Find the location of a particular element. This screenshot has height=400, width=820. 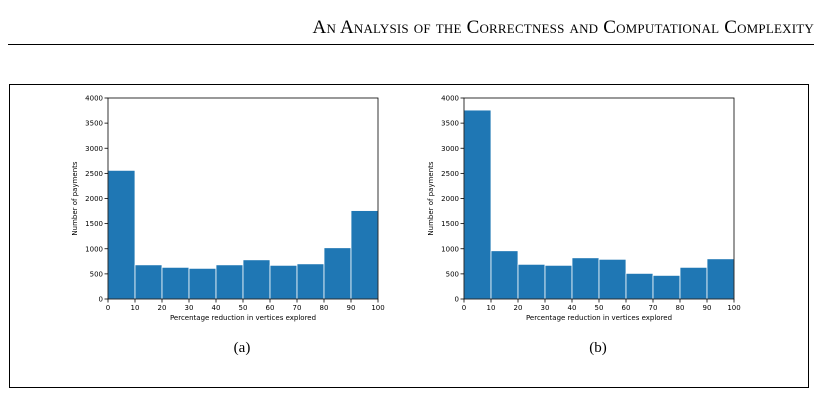

caption-b: (b) is located at coordinates (598, 348).